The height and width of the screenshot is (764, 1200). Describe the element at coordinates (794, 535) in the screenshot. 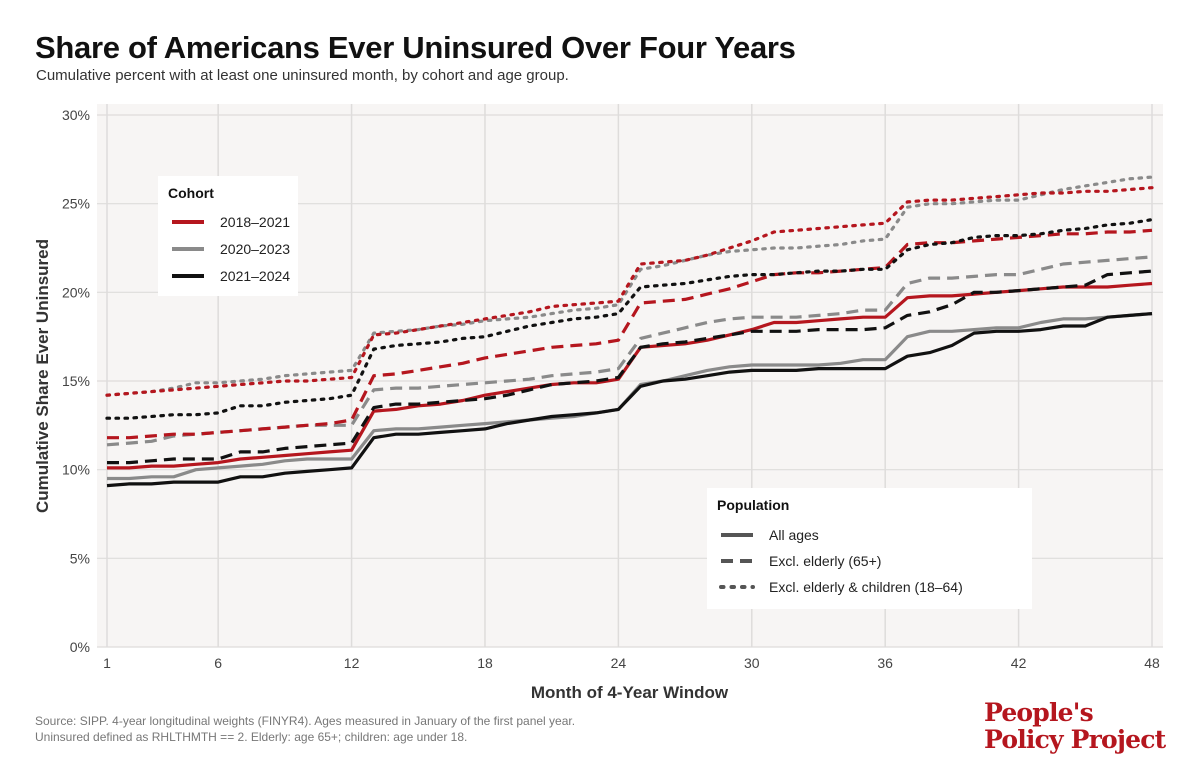

I see `legend-label: All ages` at that location.